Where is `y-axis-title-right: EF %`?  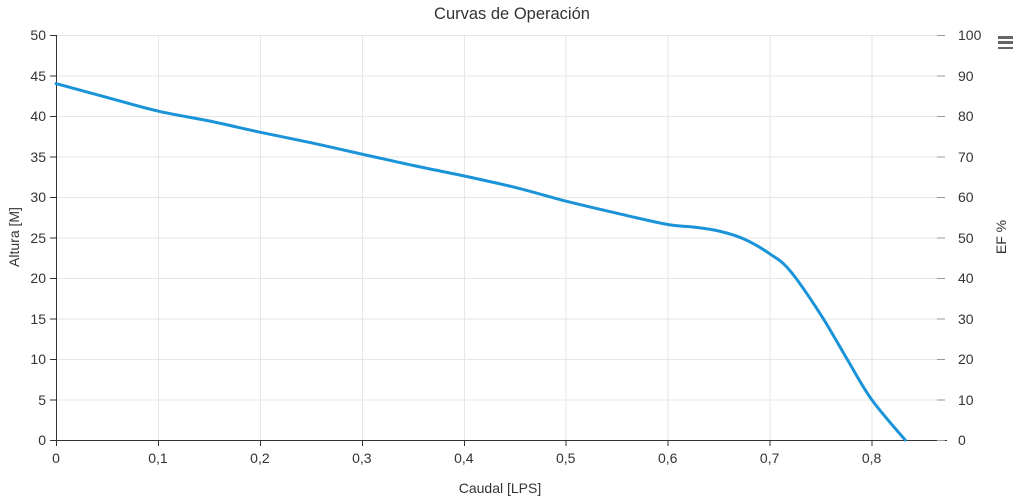 y-axis-title-right: EF % is located at coordinates (1001, 237).